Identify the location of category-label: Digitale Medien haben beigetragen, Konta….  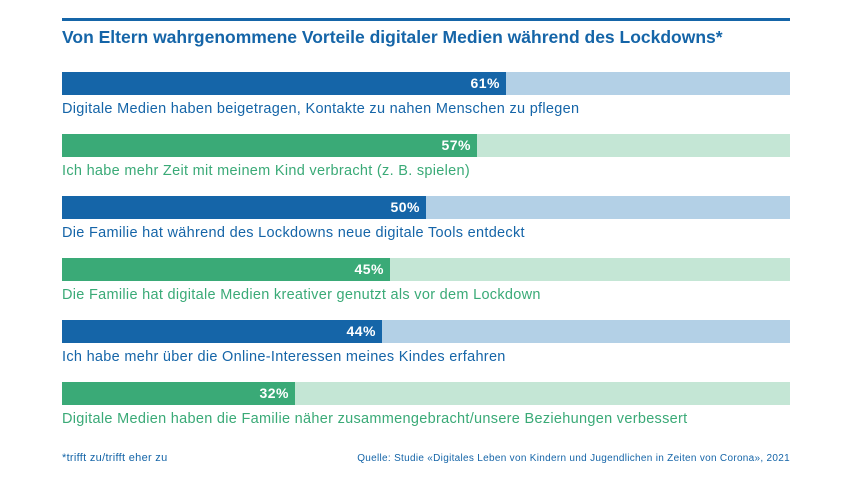
(321, 109).